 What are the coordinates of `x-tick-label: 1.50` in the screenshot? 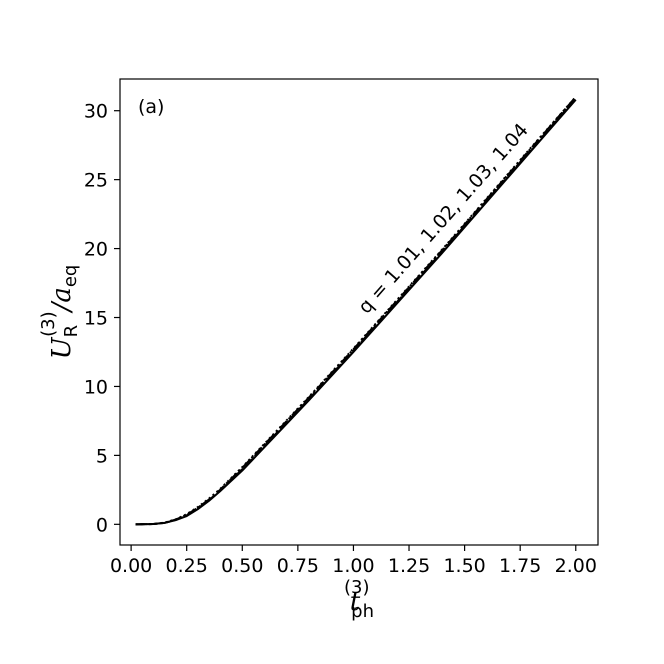 It's located at (464, 566).